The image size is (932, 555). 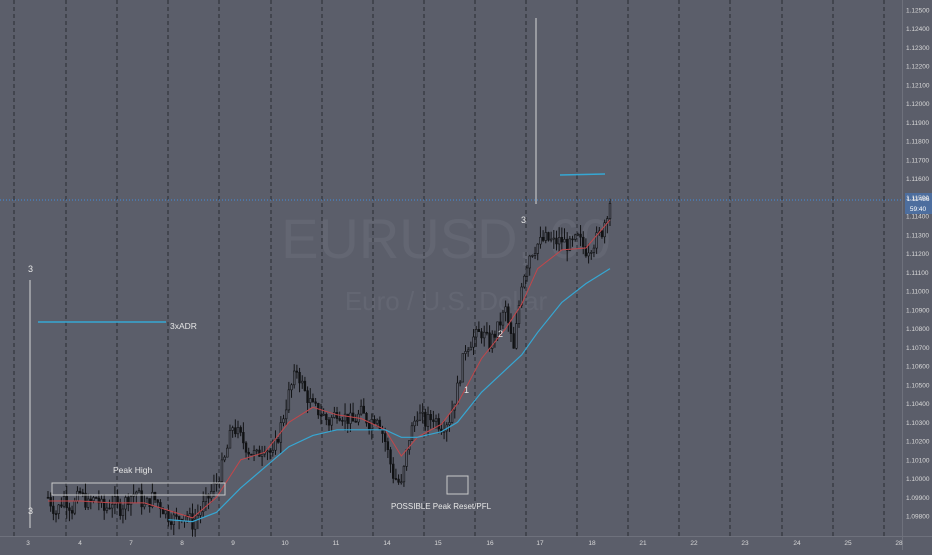 What do you see at coordinates (918, 460) in the screenshot?
I see `y-tick-label: 1.10100` at bounding box center [918, 460].